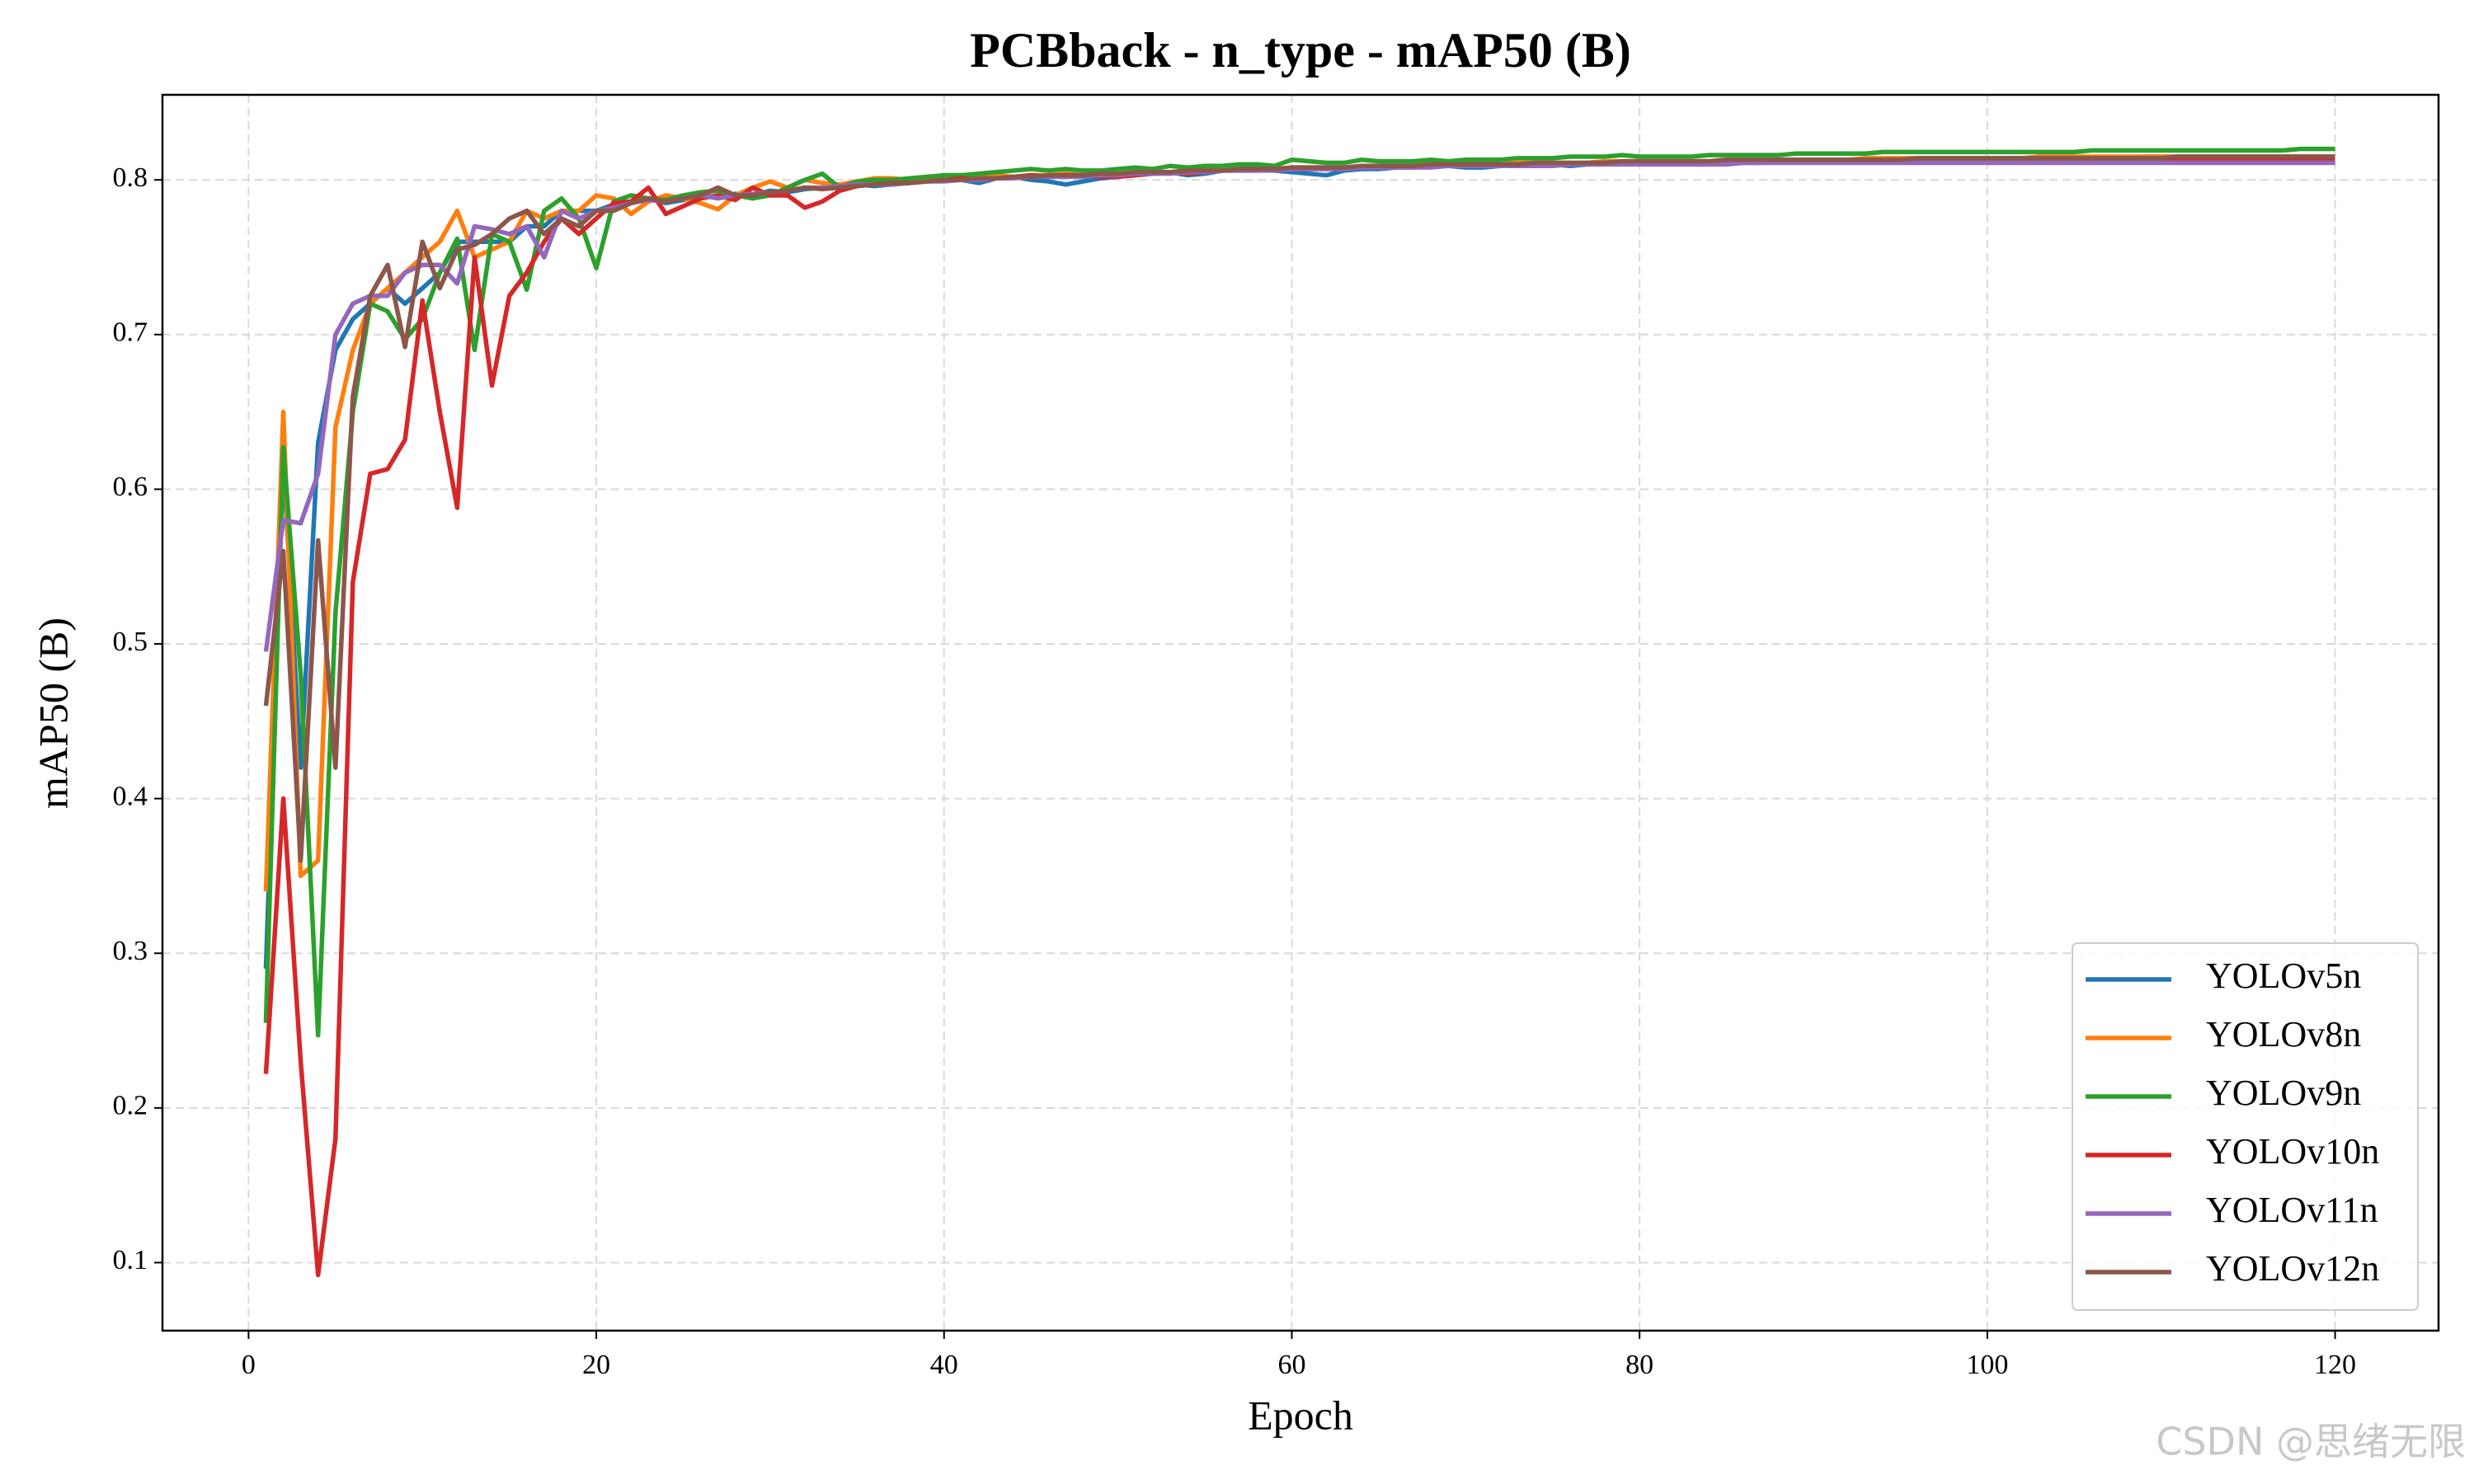 This screenshot has height=1484, width=2474. What do you see at coordinates (130, 487) in the screenshot?
I see `y-tick-label: 0.6` at bounding box center [130, 487].